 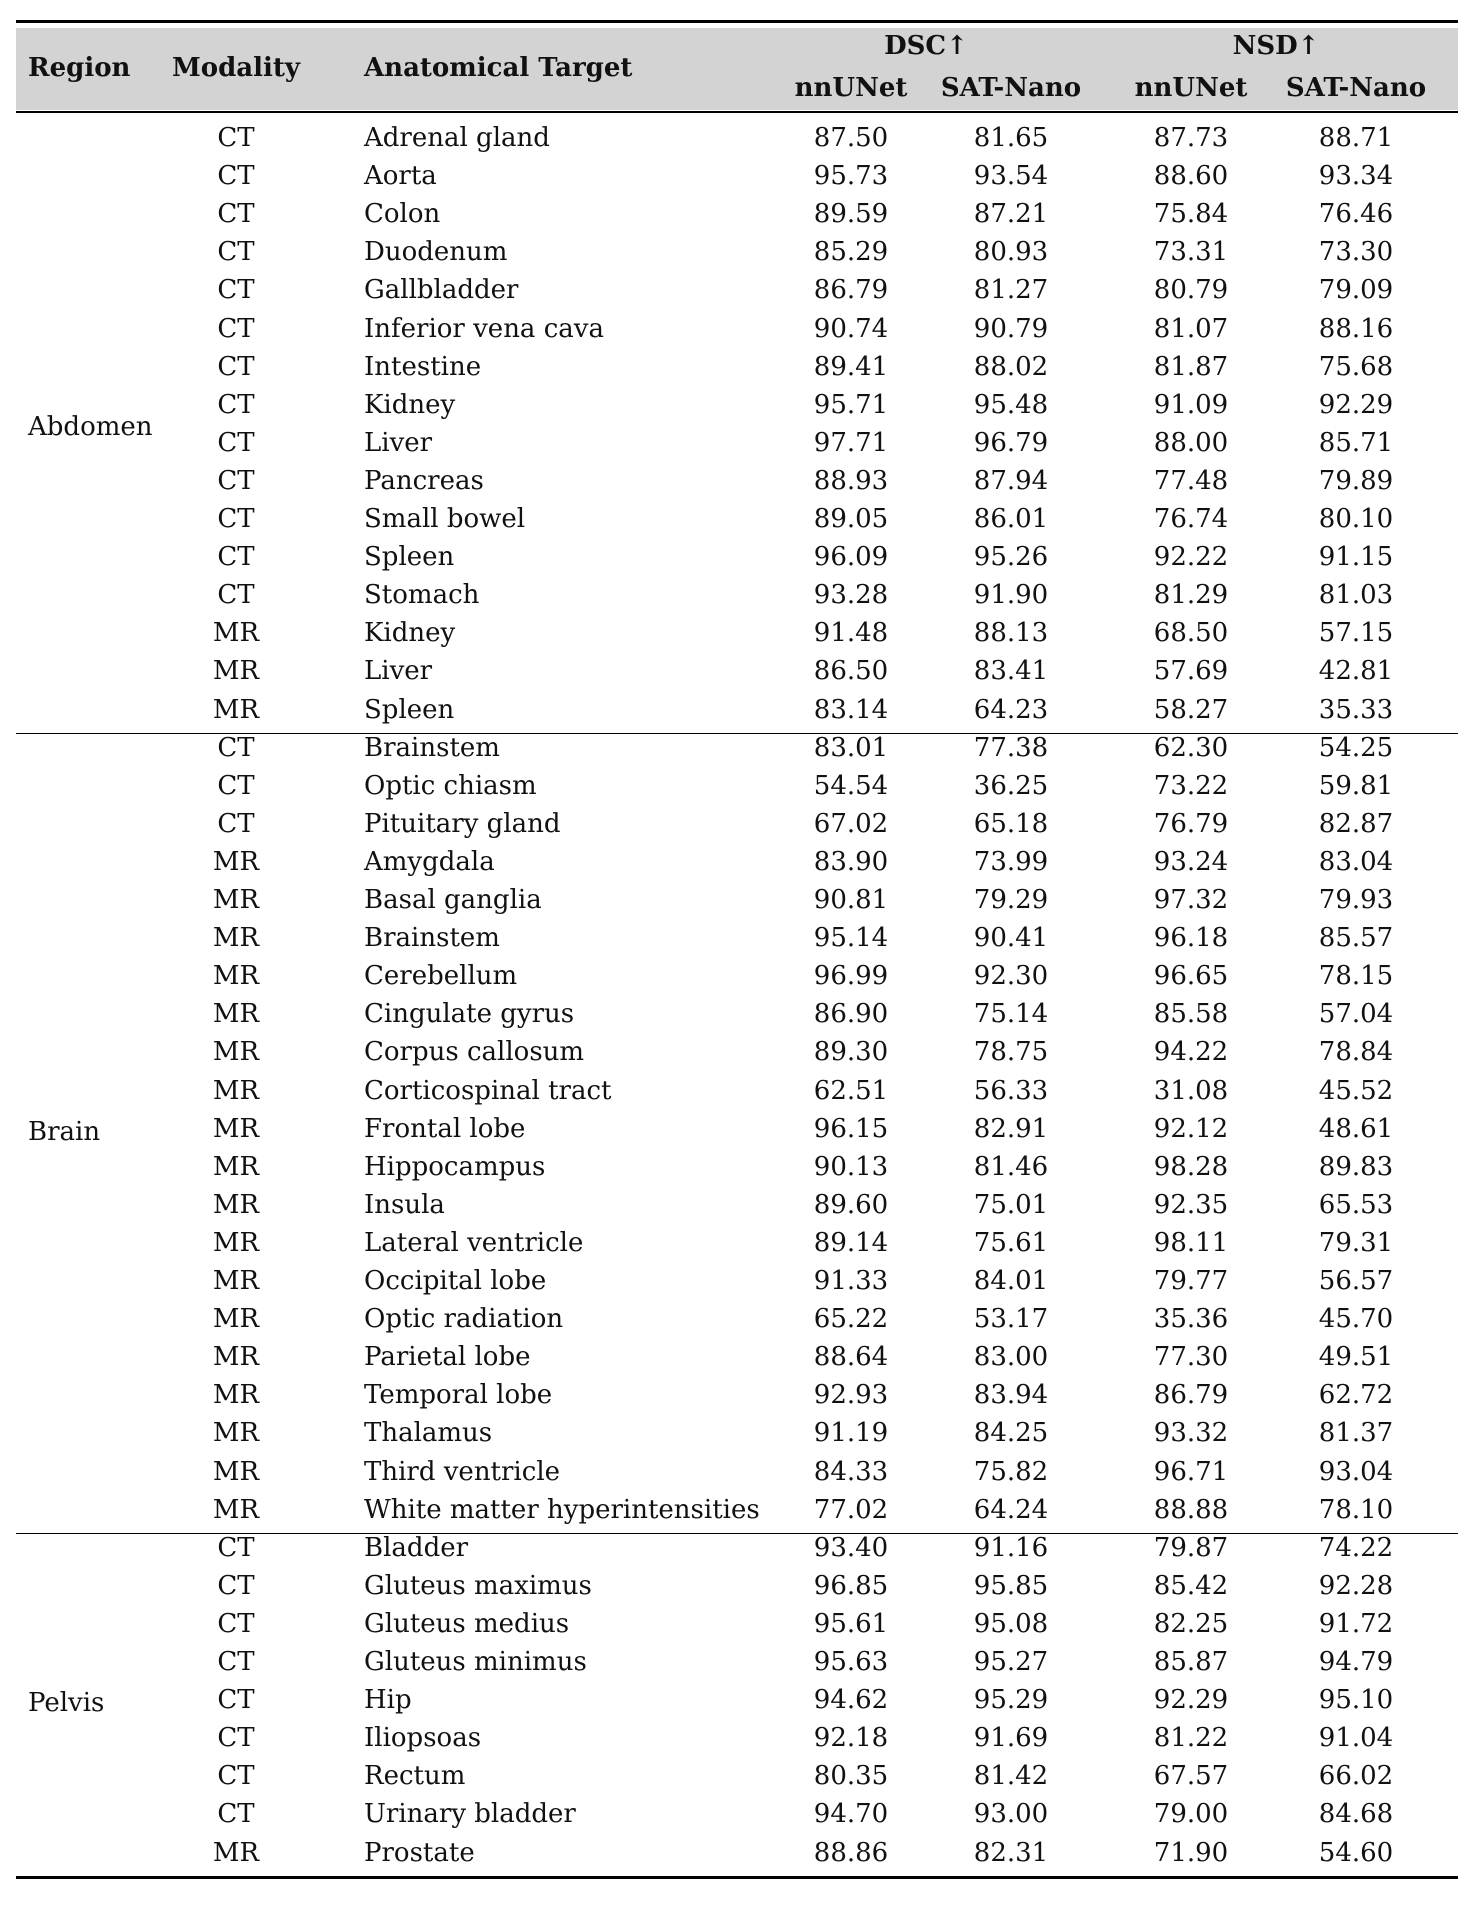 What do you see at coordinates (1191, 1662) in the screenshot?
I see `nsd-nnunet-cell: 85.87` at bounding box center [1191, 1662].